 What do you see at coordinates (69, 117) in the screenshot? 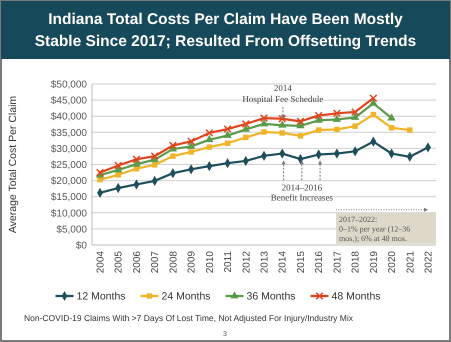
I see `y-tick-label: $40,000` at bounding box center [69, 117].